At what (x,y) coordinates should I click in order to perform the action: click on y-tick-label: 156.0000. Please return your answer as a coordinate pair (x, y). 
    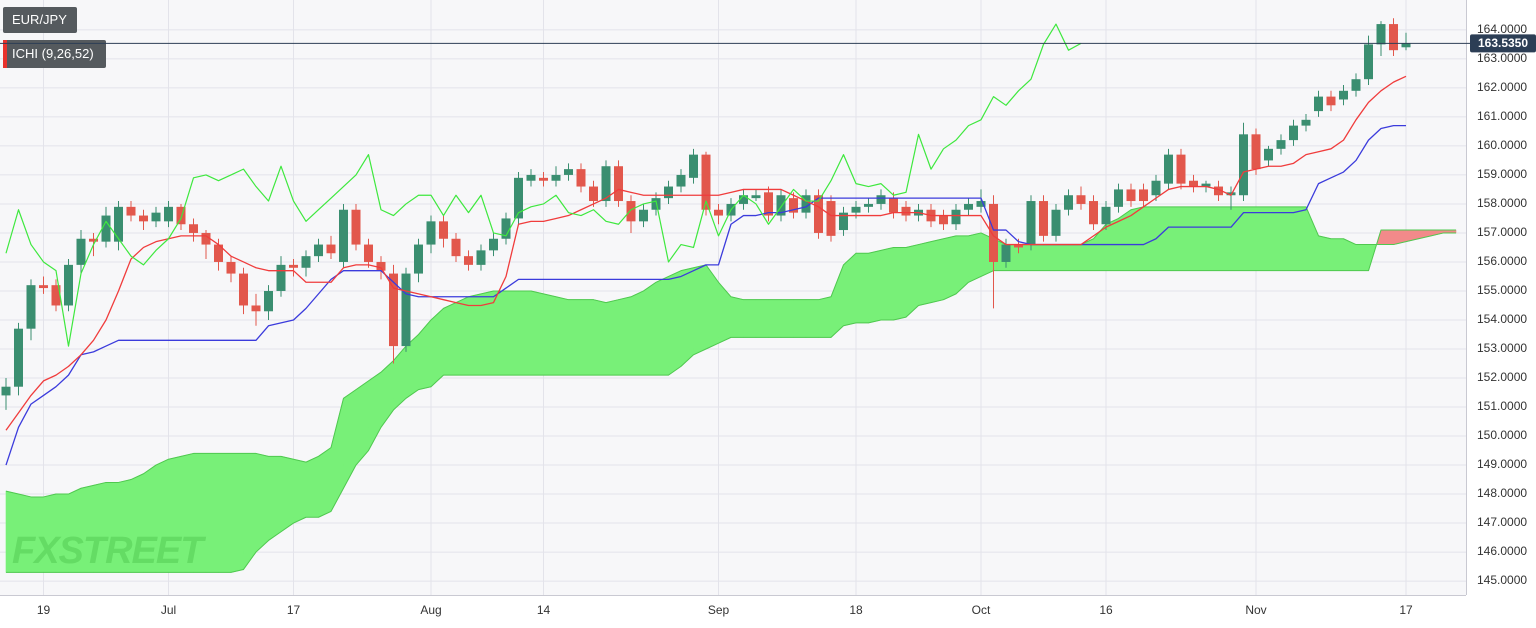
    Looking at the image, I should click on (1502, 261).